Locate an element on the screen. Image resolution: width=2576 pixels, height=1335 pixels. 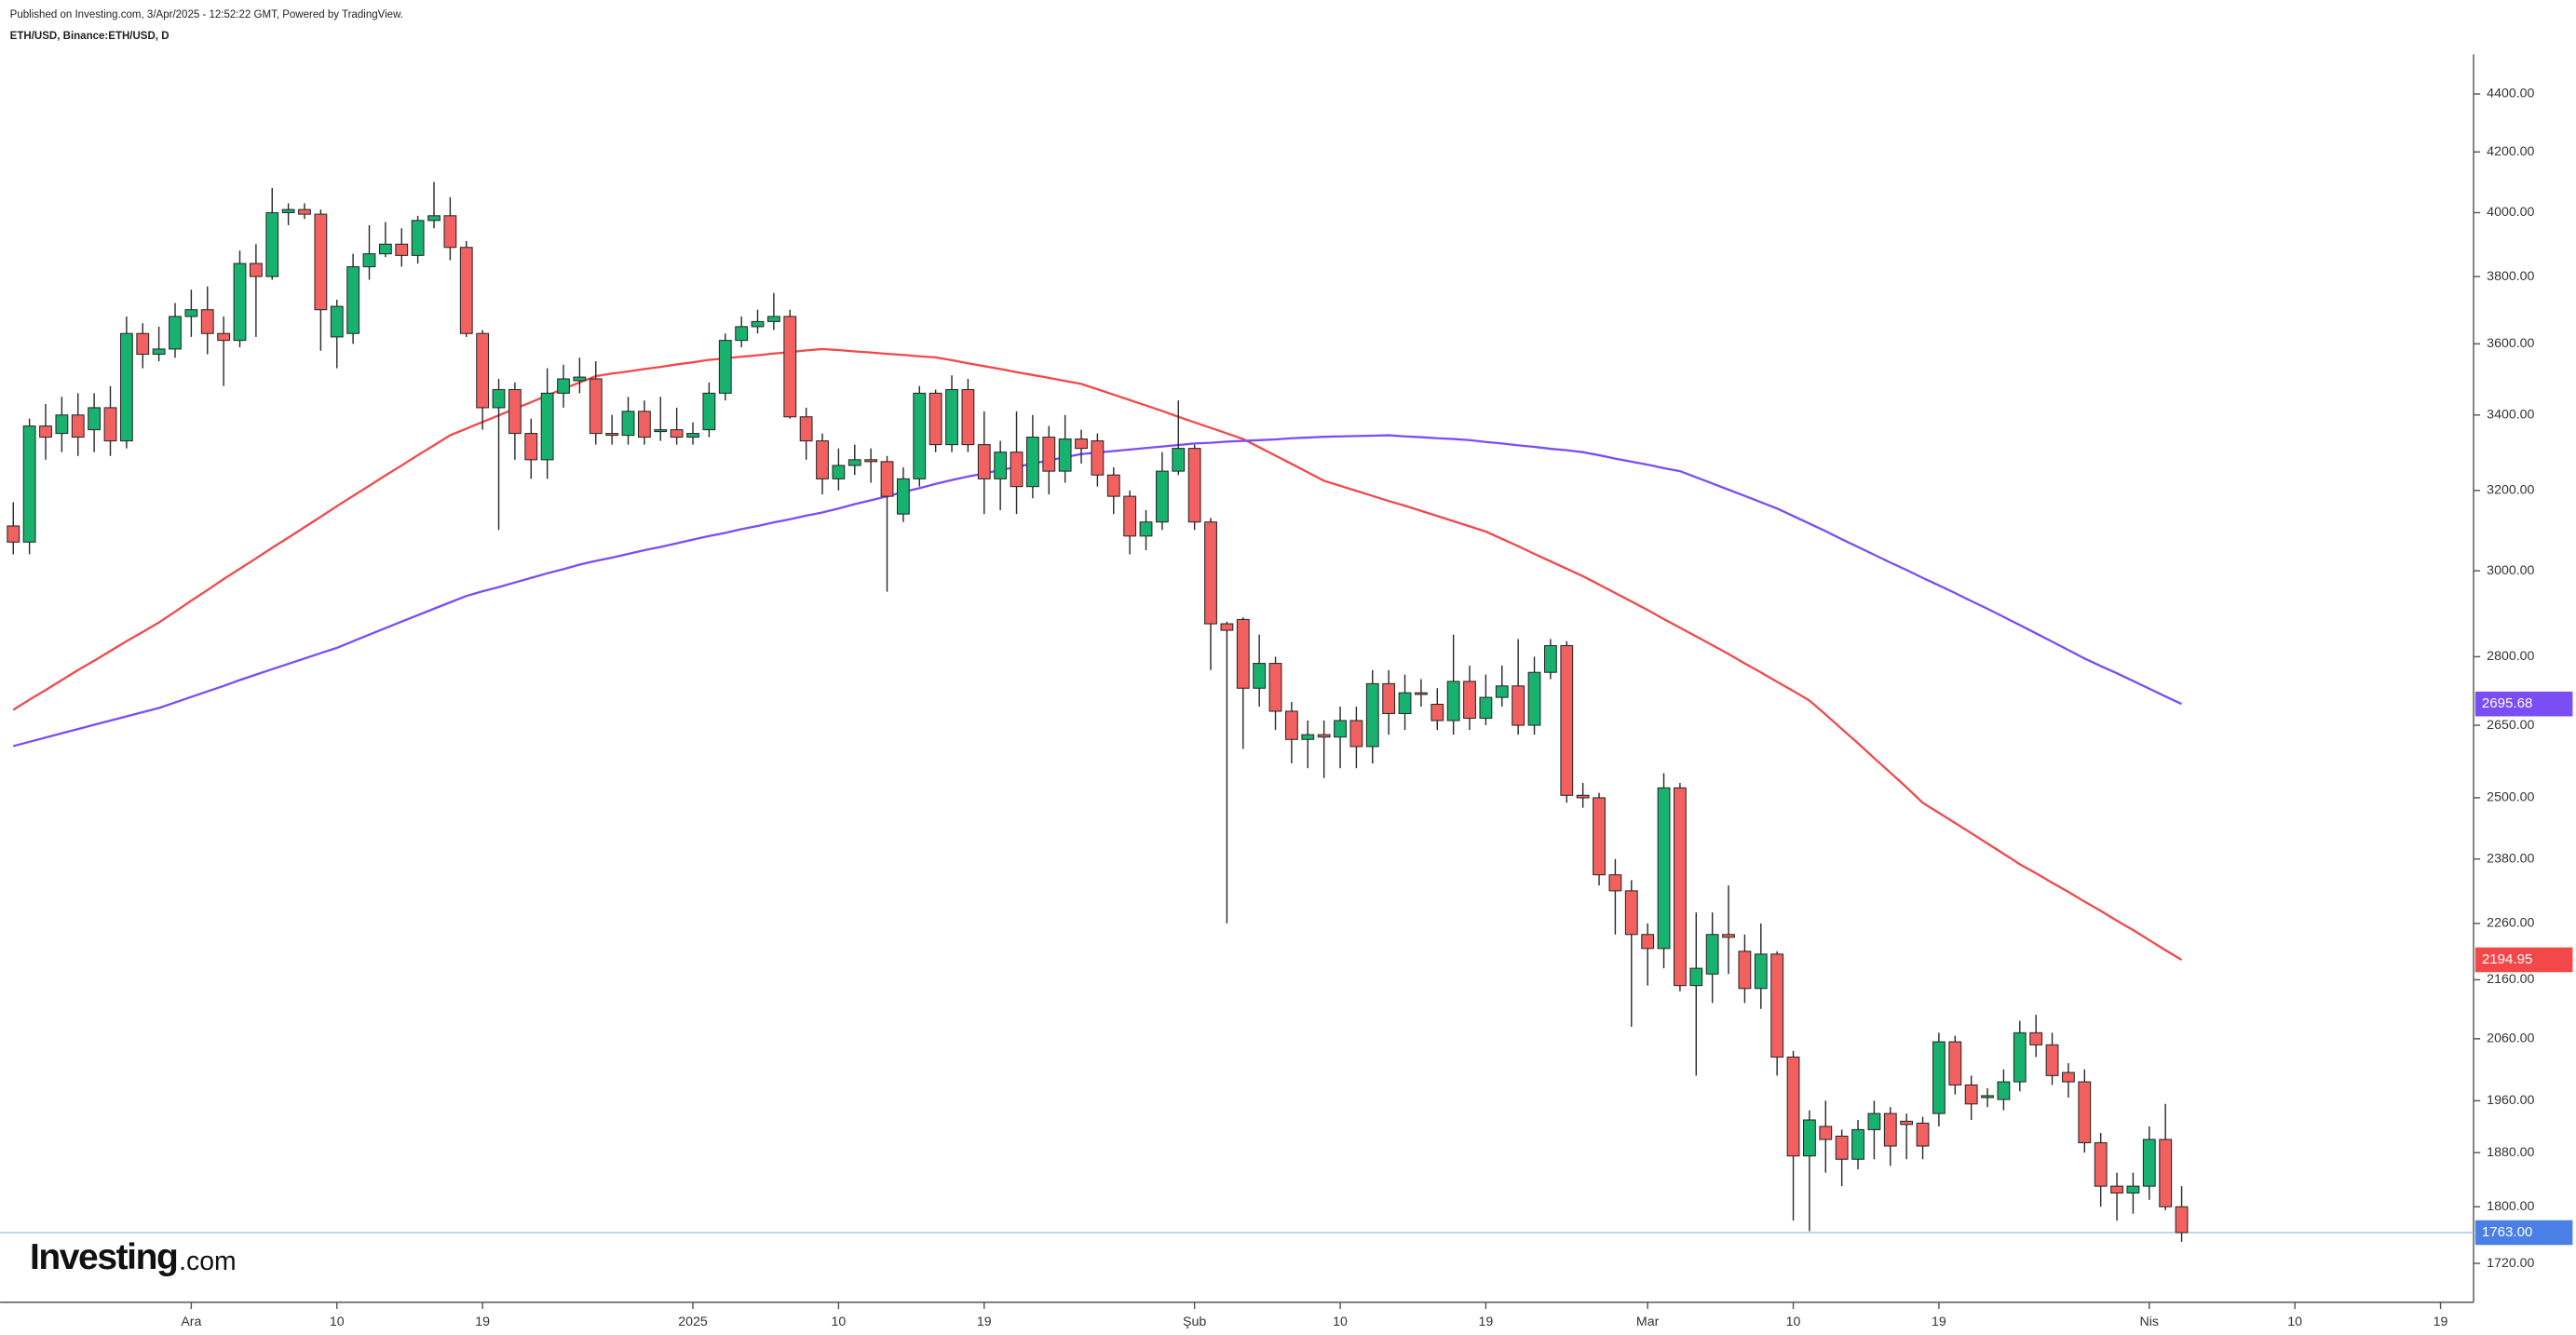
y-tick-label: 3600.00 is located at coordinates (2510, 343).